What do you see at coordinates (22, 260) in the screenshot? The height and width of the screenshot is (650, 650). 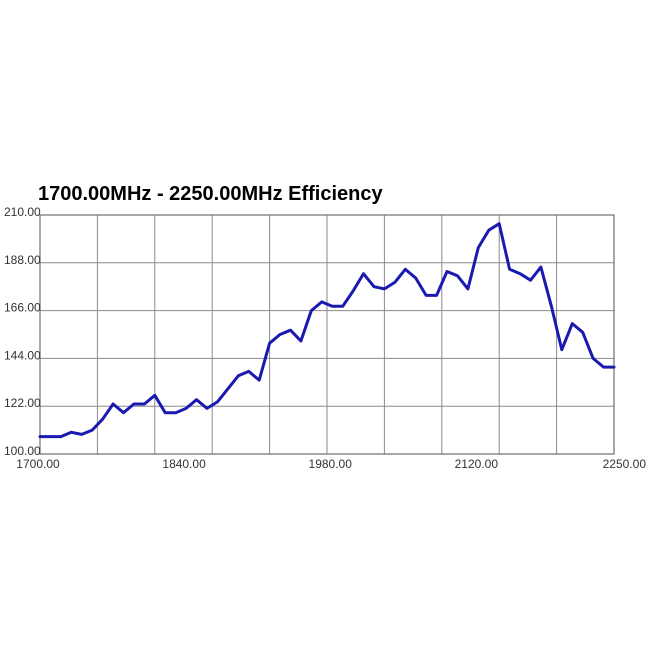 I see `y-tick-label: 188.00` at bounding box center [22, 260].